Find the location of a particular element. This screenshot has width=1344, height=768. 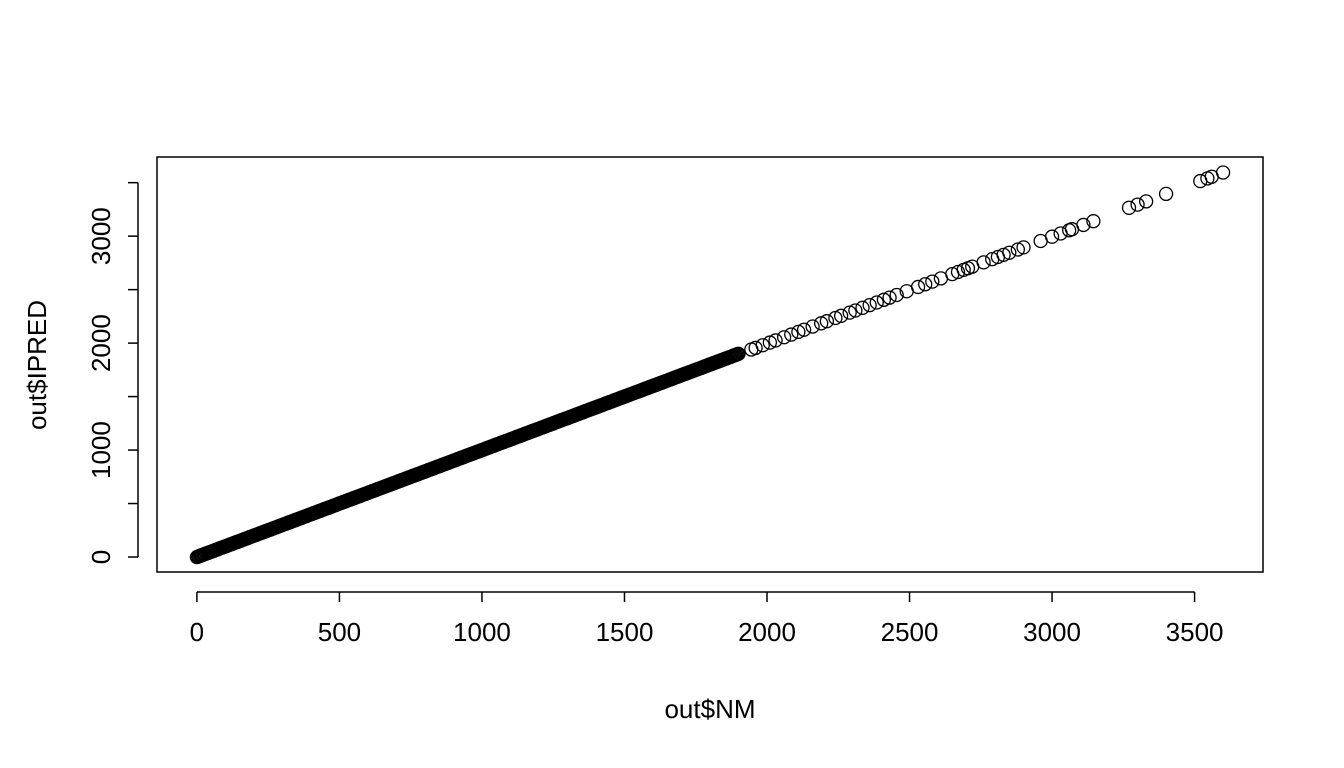

x-tick-label: 500 is located at coordinates (339, 632).